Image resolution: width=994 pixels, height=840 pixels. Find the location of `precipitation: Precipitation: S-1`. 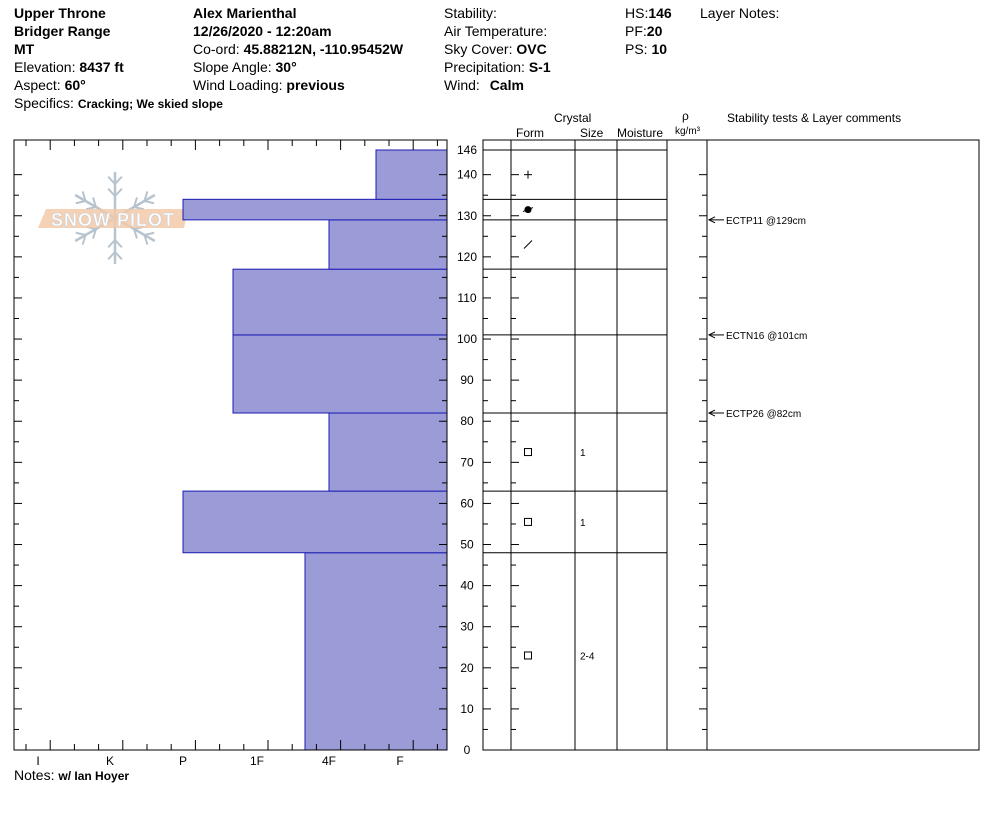

precipitation: Precipitation: S-1 is located at coordinates (497, 67).